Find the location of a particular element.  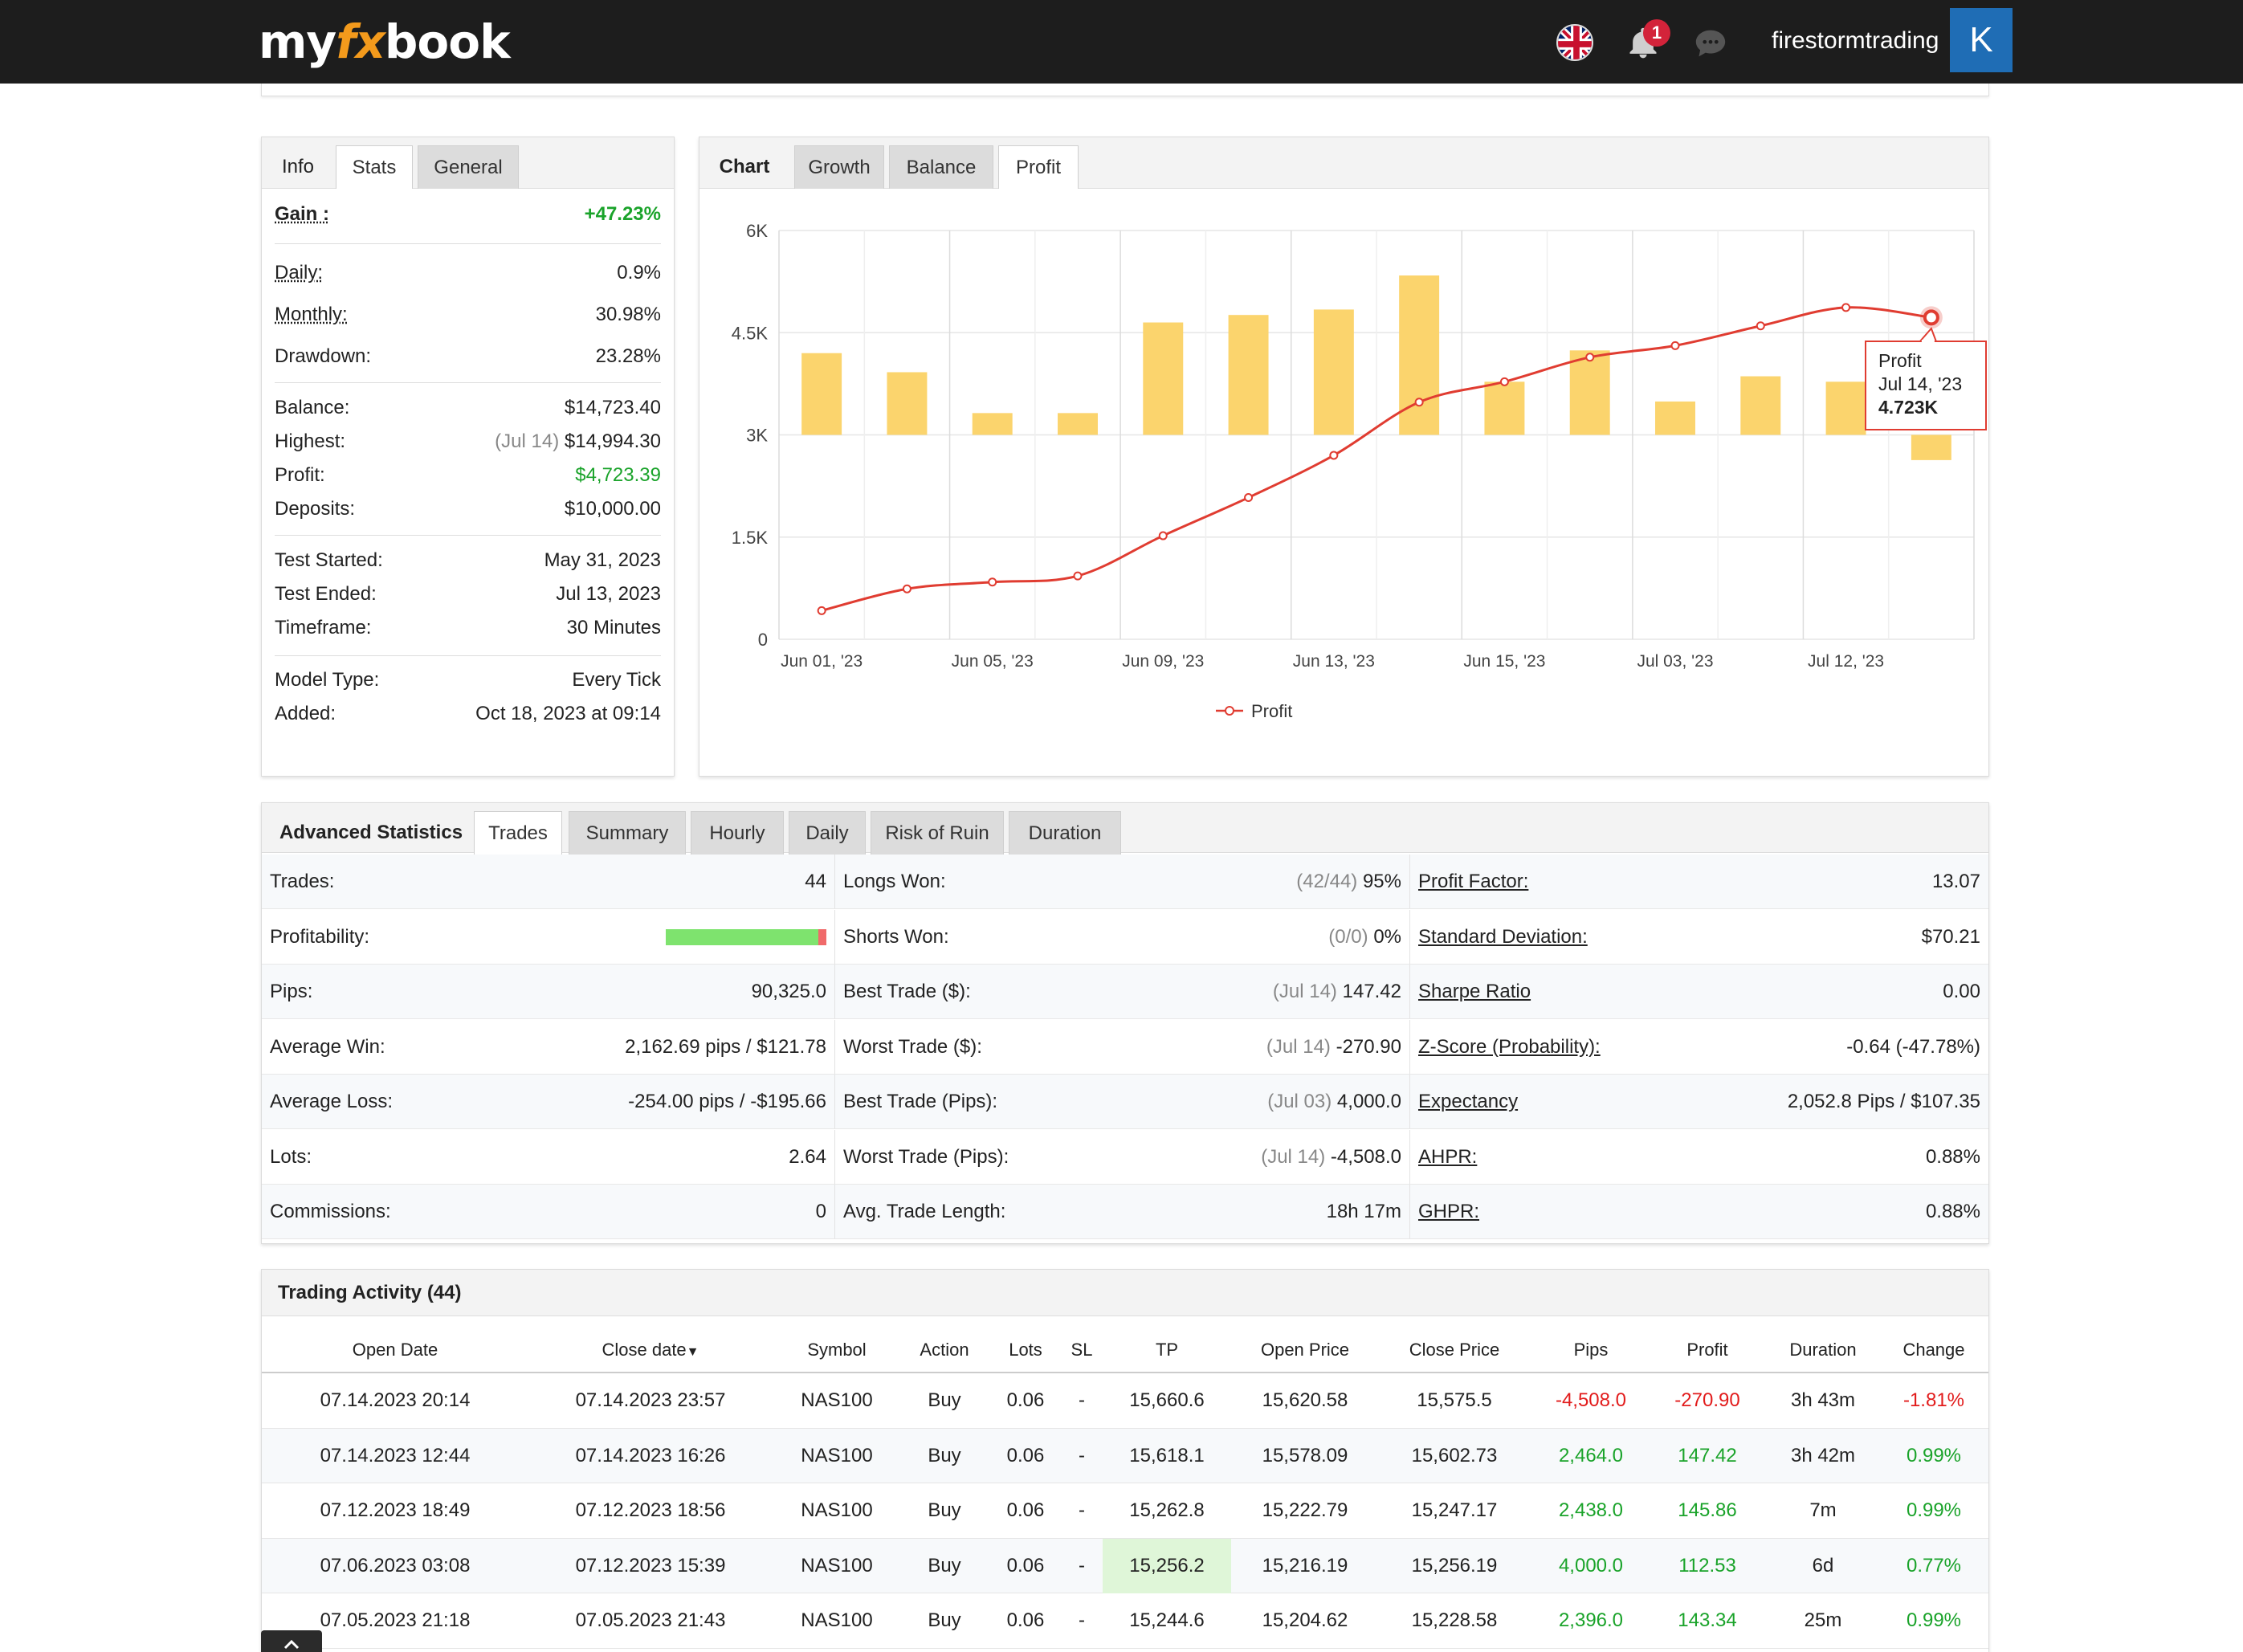

column-header-duration: Duration is located at coordinates (1823, 1350).